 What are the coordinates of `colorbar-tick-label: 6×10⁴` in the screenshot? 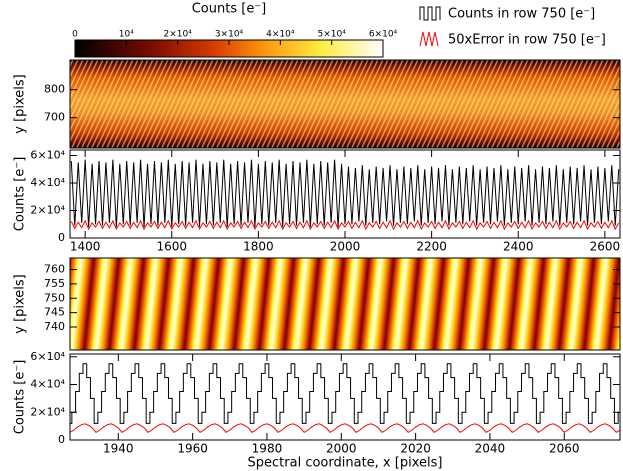 It's located at (383, 35).